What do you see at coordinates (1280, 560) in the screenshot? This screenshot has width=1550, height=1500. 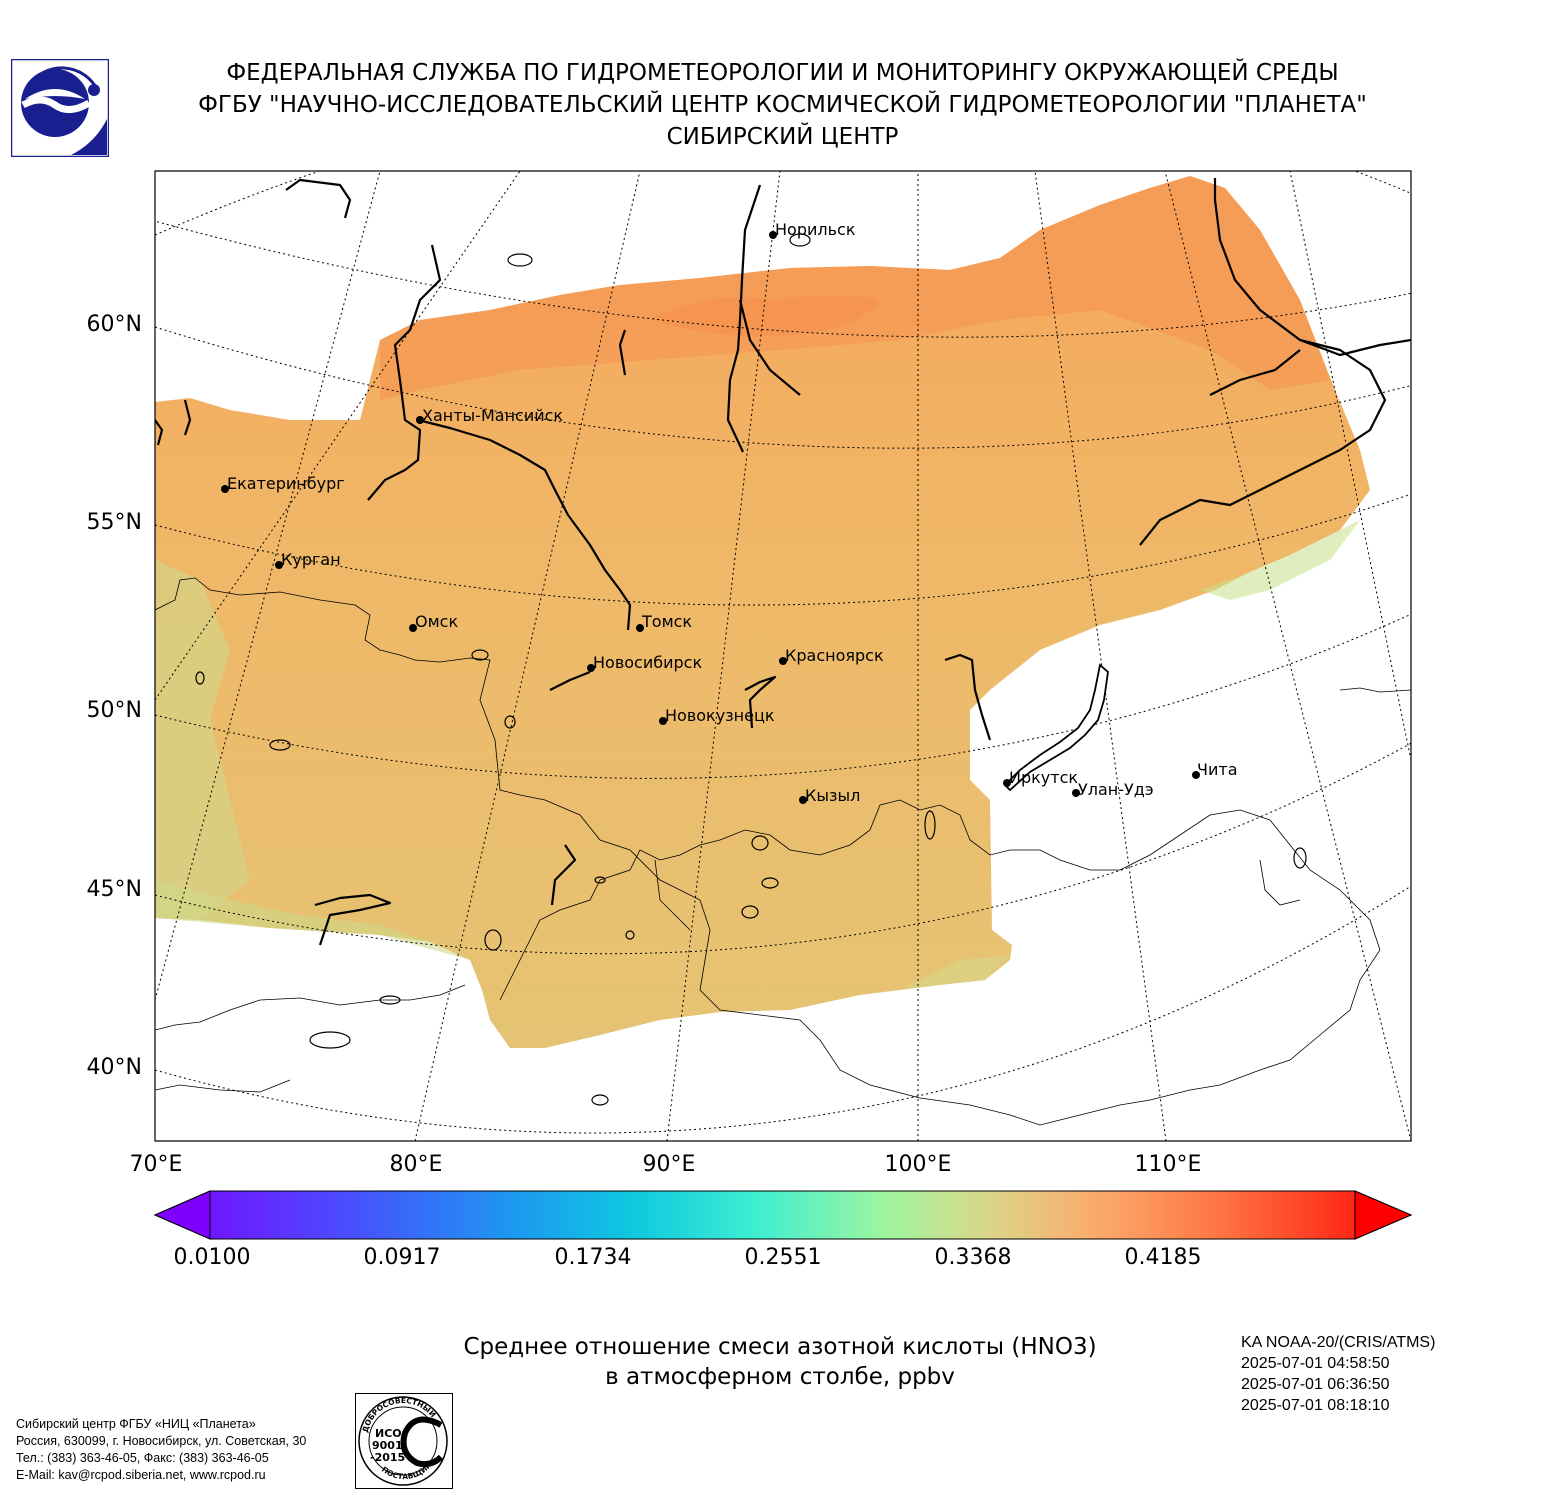 I see `hno3-field-low-east` at bounding box center [1280, 560].